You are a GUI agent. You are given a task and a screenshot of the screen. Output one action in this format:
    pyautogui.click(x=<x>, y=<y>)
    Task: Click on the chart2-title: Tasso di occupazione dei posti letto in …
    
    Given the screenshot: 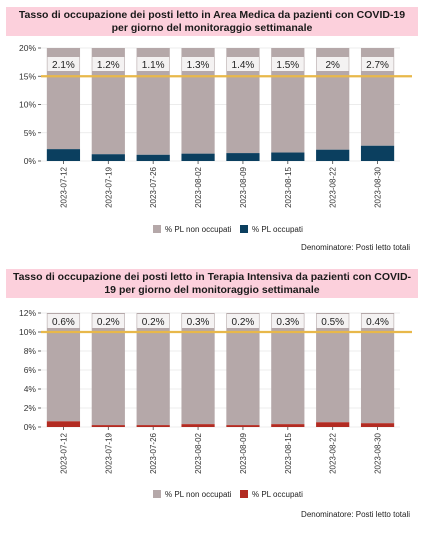 What is the action you would take?
    pyautogui.click(x=212, y=283)
    